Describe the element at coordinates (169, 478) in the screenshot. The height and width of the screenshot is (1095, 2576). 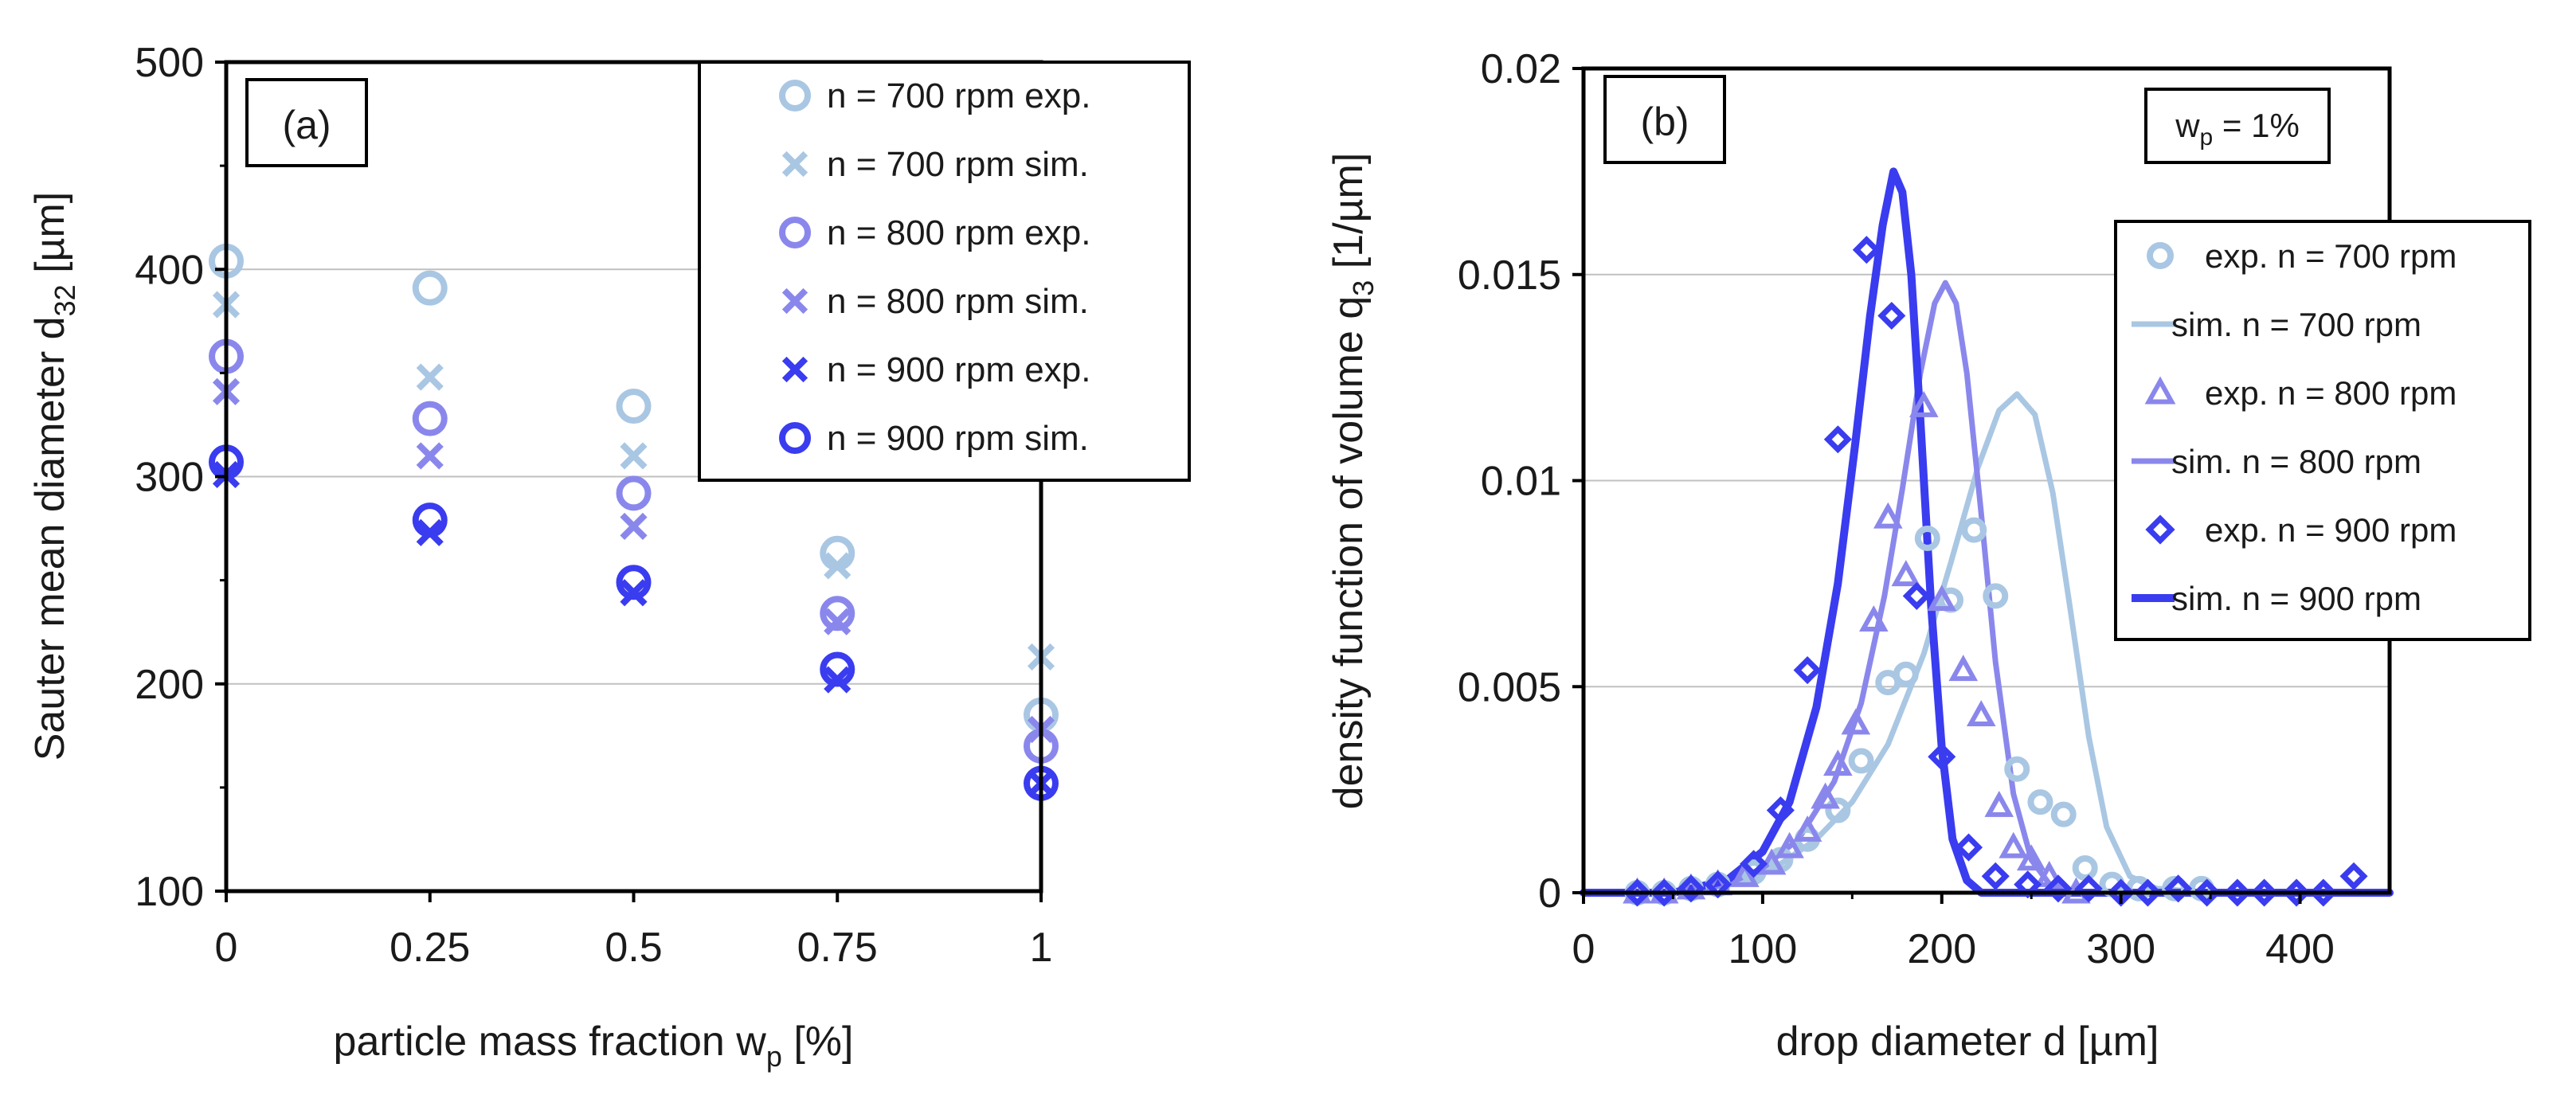
I see `a-y-tick-label: 300` at that location.